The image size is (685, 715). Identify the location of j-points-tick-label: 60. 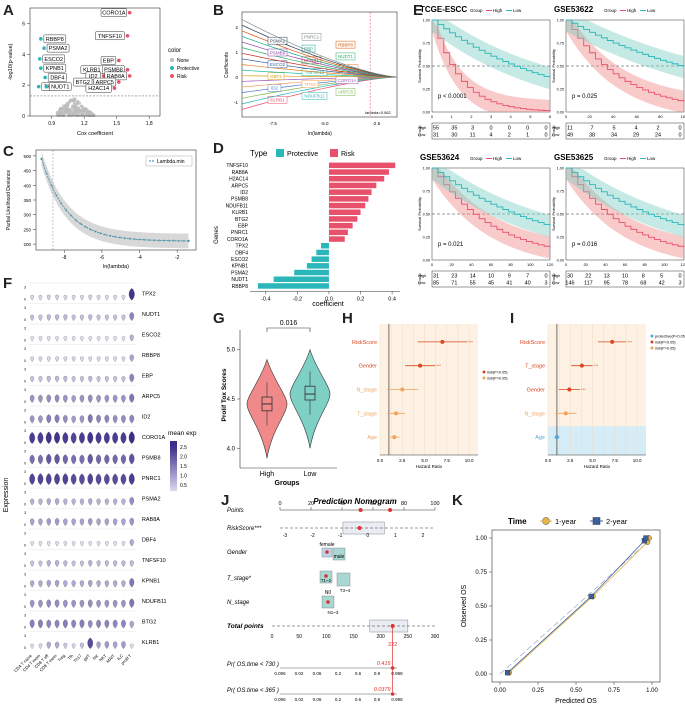
(373, 504).